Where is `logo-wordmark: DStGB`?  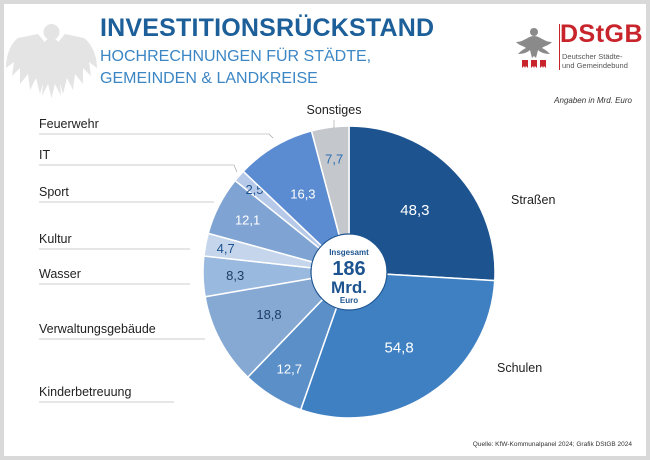
logo-wordmark: DStGB is located at coordinates (602, 34).